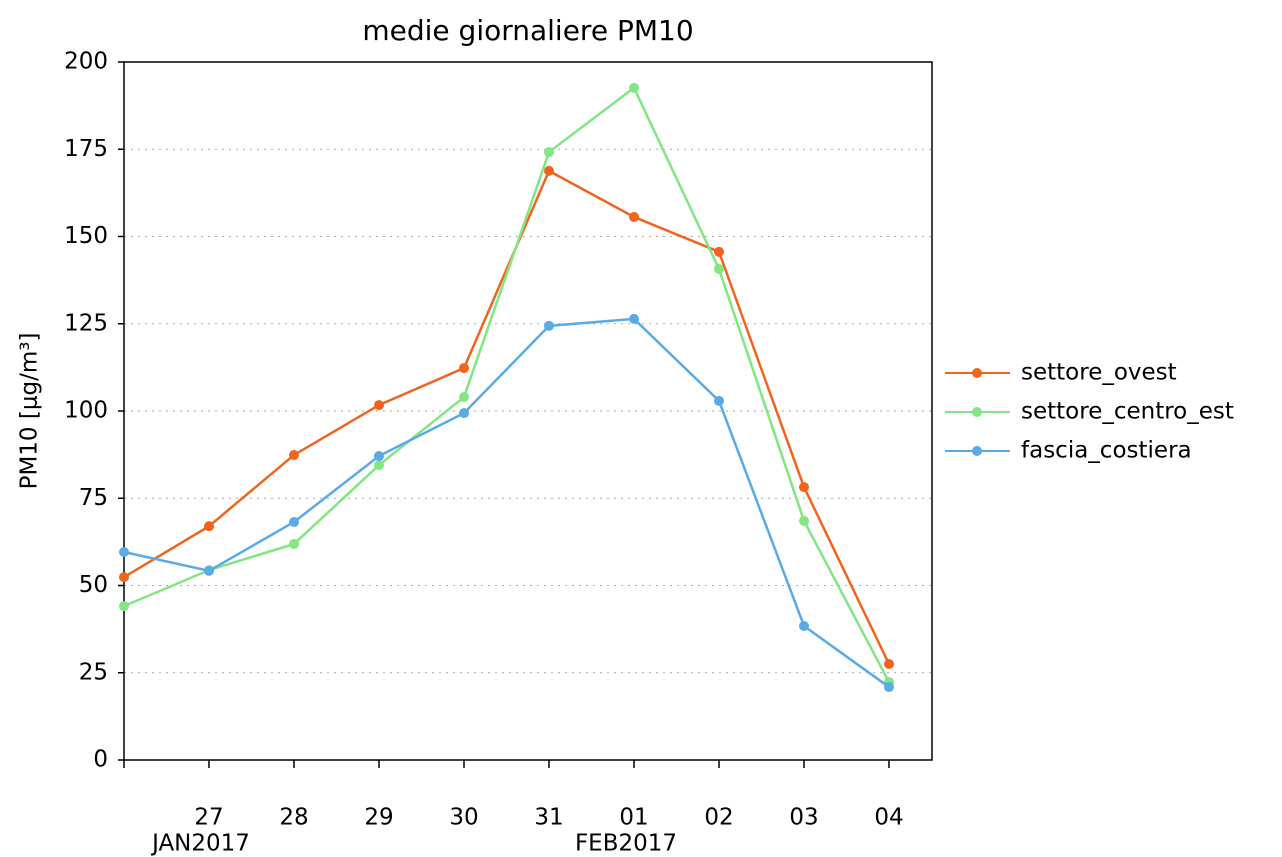 The width and height of the screenshot is (1282, 857). I want to click on x-tick-label: 28, so click(293, 818).